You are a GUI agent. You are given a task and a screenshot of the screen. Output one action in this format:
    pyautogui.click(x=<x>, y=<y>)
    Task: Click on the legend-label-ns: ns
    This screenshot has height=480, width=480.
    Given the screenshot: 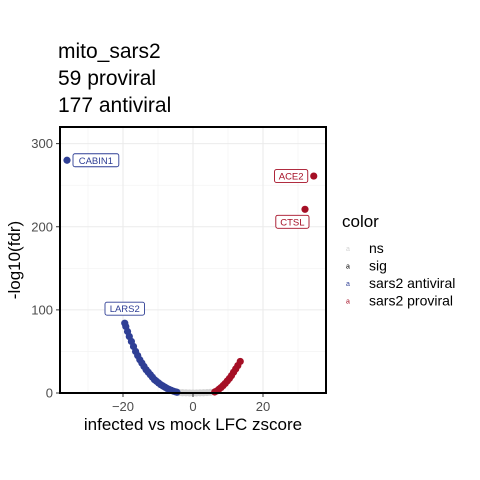 What is the action you would take?
    pyautogui.click(x=376, y=248)
    